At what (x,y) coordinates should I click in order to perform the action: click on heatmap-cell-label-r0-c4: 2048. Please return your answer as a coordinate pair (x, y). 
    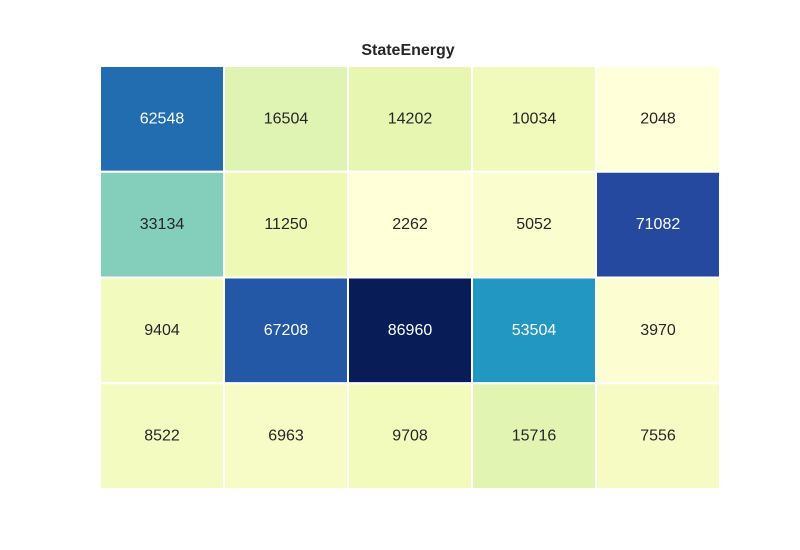
    Looking at the image, I should click on (658, 118).